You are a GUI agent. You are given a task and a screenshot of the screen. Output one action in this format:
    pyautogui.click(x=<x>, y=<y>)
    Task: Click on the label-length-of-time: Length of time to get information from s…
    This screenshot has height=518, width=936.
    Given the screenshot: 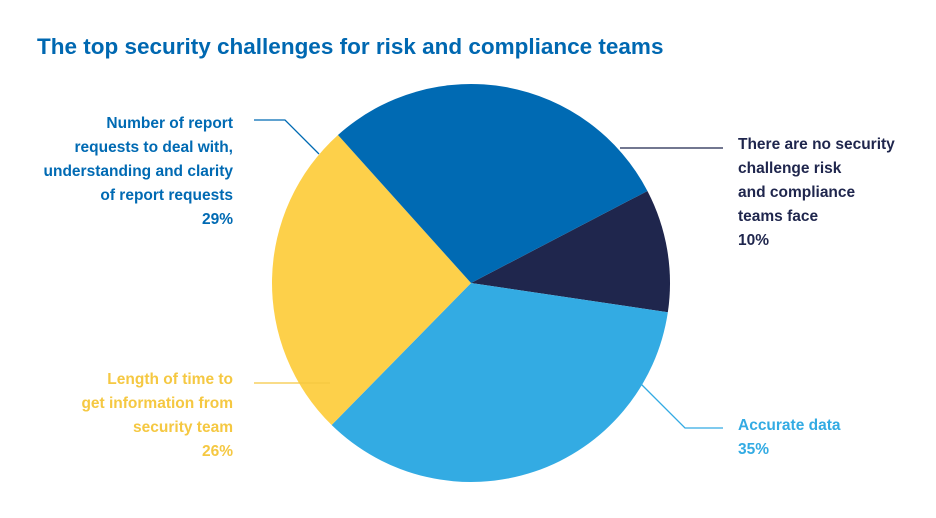 What is the action you would take?
    pyautogui.click(x=157, y=416)
    